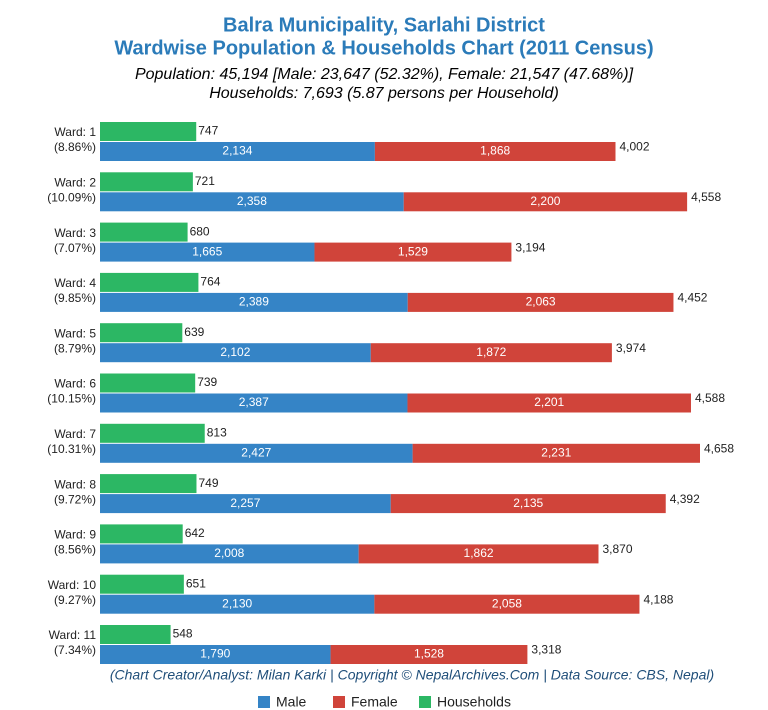 The image size is (768, 710). What do you see at coordinates (710, 398) in the screenshot?
I see `total-label: 4,588` at bounding box center [710, 398].